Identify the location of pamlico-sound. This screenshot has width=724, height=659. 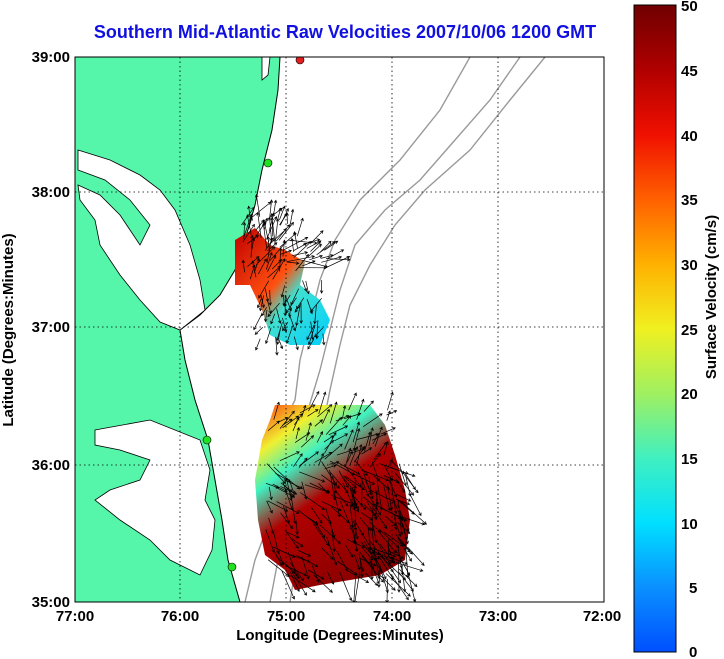
(155, 497).